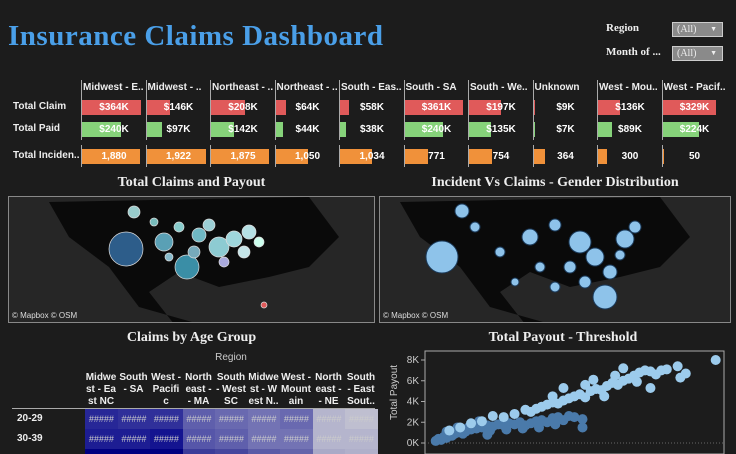 The height and width of the screenshot is (454, 736). Describe the element at coordinates (697, 29) in the screenshot. I see `region-filter-dropdown: (All) ▼` at that location.